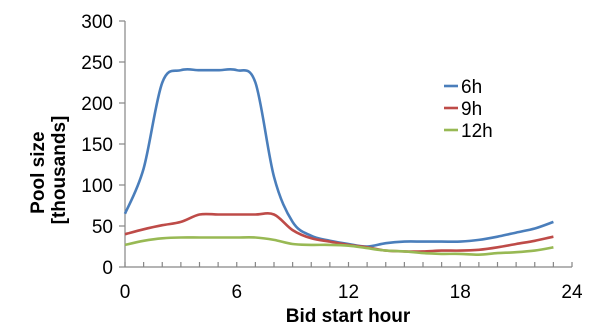 The height and width of the screenshot is (327, 592). Describe the element at coordinates (572, 292) in the screenshot. I see `x-tick-label: 24` at that location.